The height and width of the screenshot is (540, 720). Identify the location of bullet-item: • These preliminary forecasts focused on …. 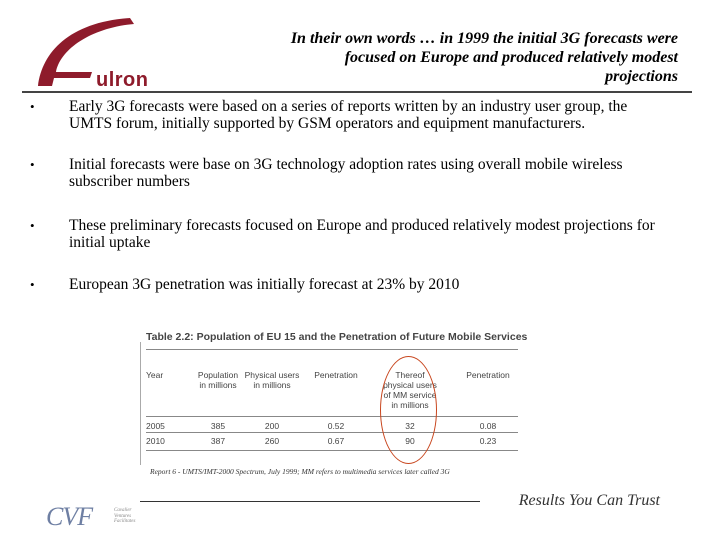
(348, 234).